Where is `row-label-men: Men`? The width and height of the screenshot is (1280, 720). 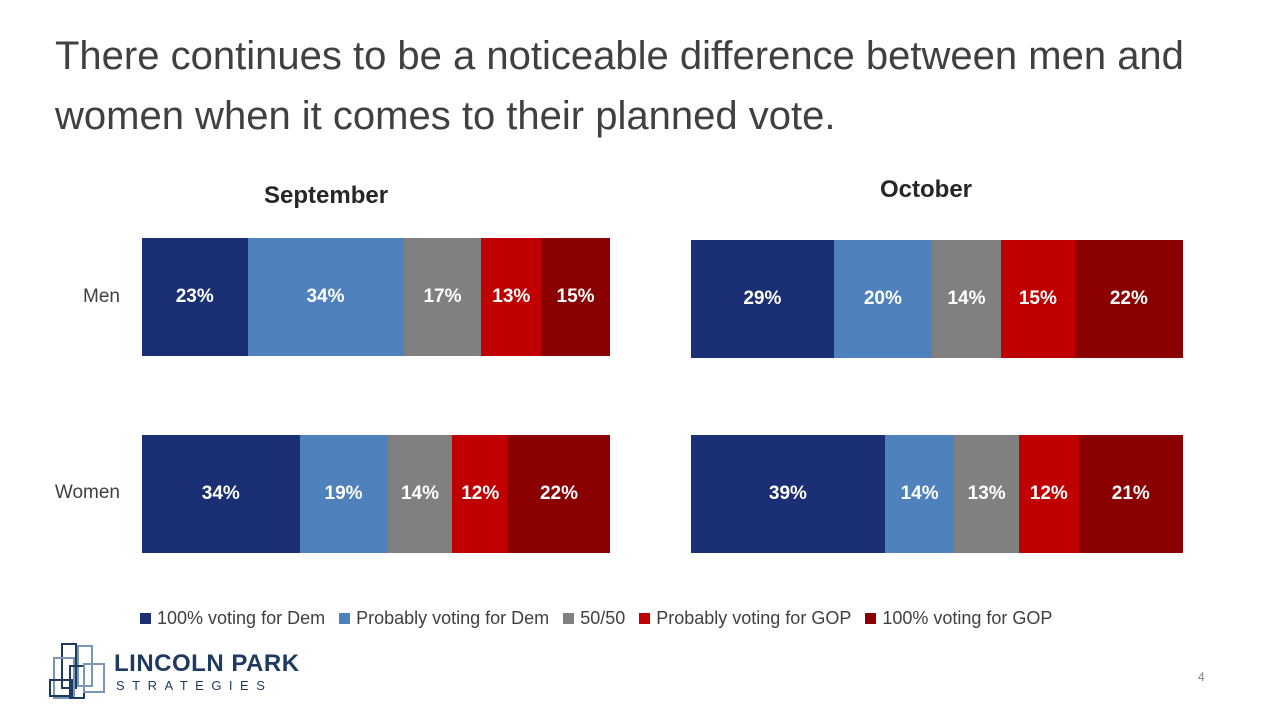 row-label-men: Men is located at coordinates (101, 296).